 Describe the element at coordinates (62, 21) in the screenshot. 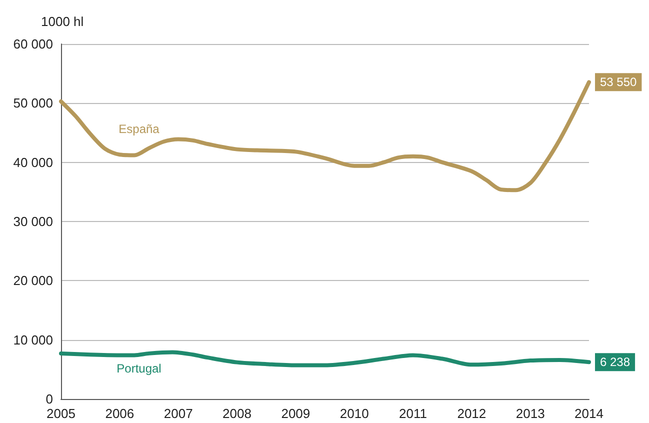

I see `y-axis-title: 1000 hl` at that location.